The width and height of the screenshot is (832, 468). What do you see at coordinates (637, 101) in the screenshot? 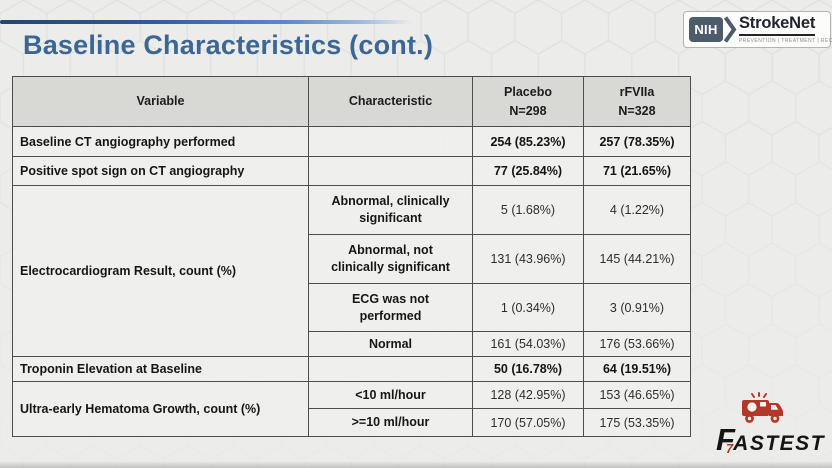
I see `col-header-rfviia: rFVIIa N=328` at bounding box center [637, 101].